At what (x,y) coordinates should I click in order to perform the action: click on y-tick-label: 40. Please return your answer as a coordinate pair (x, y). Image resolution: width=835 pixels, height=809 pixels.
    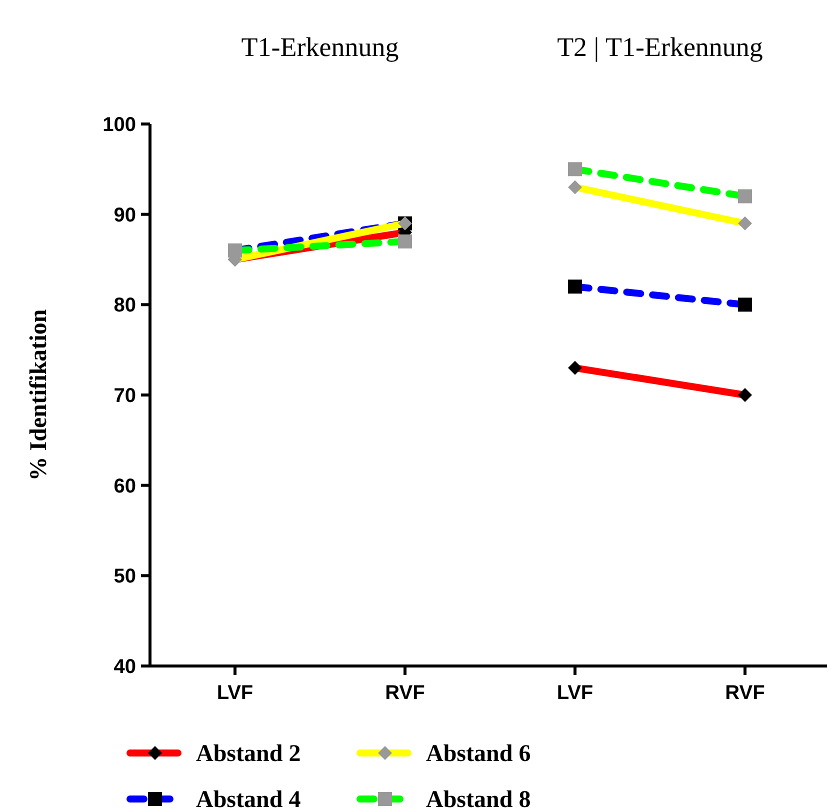
    Looking at the image, I should click on (125, 667).